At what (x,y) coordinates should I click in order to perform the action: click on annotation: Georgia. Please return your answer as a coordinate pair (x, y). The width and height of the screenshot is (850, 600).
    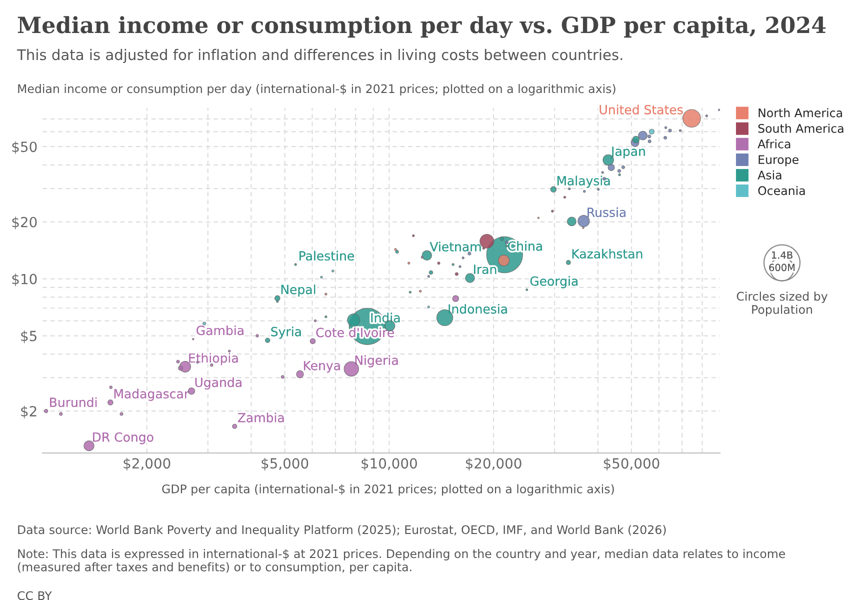
    Looking at the image, I should click on (554, 282).